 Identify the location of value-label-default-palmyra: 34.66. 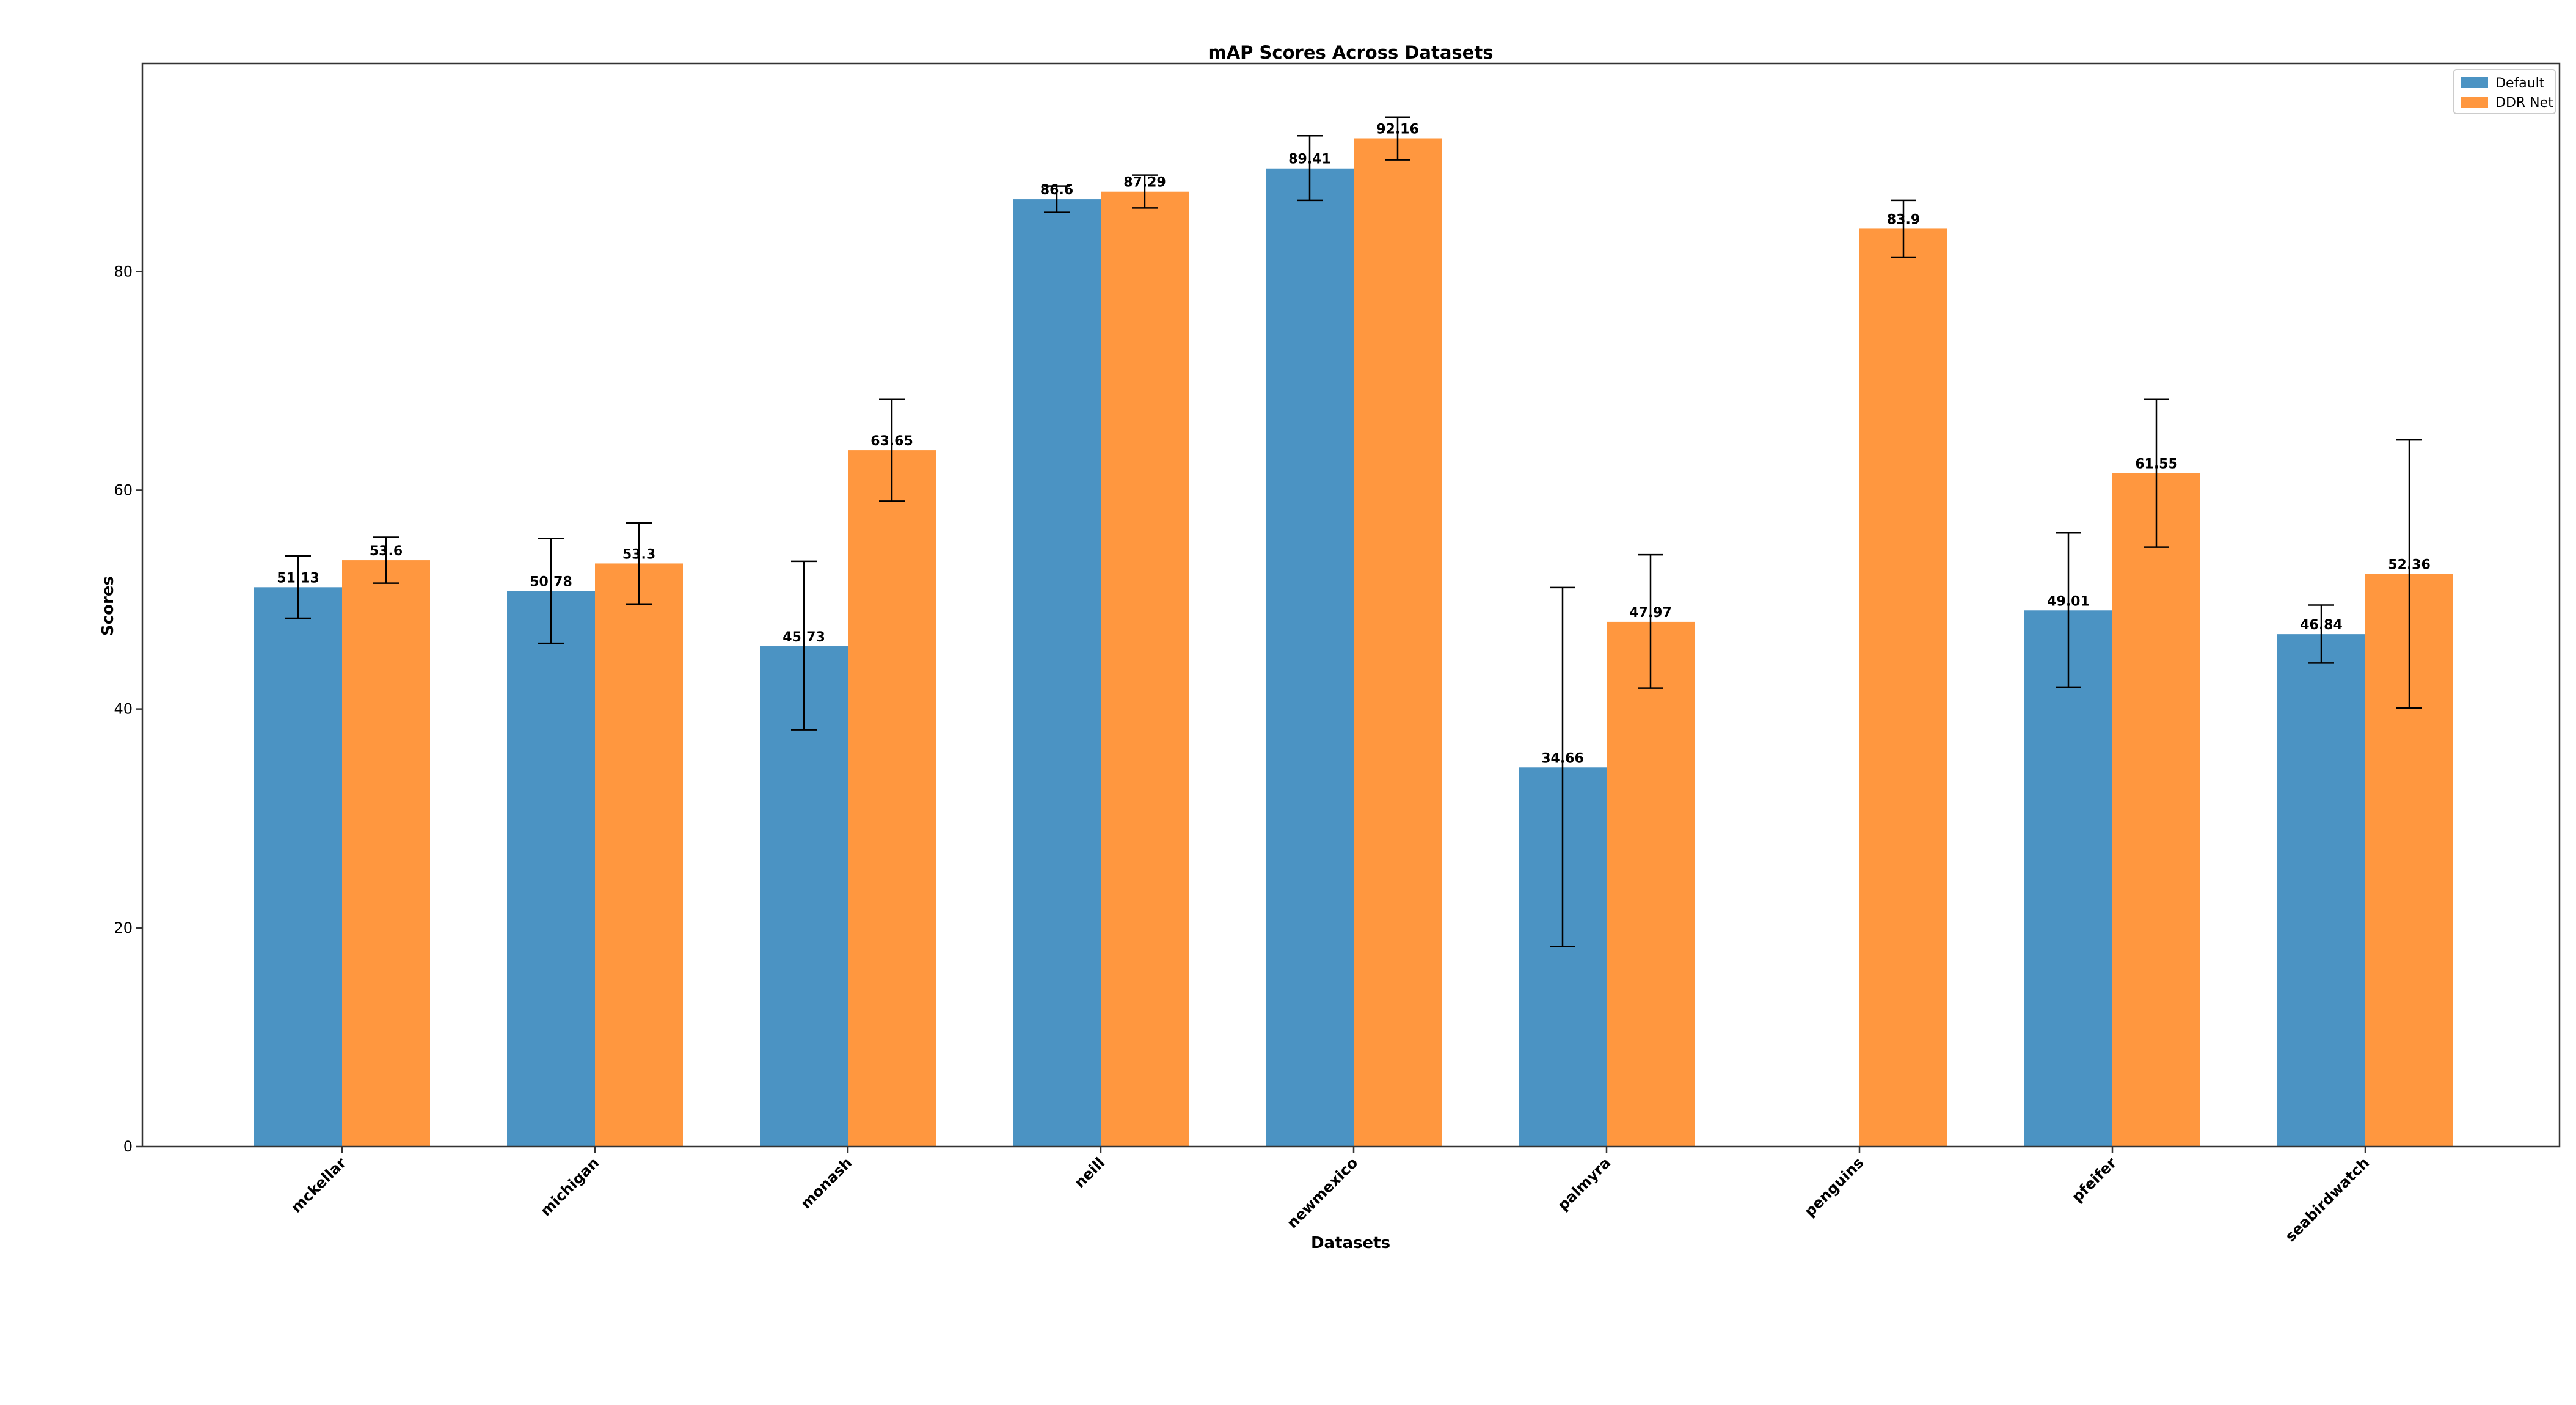
(1562, 758).